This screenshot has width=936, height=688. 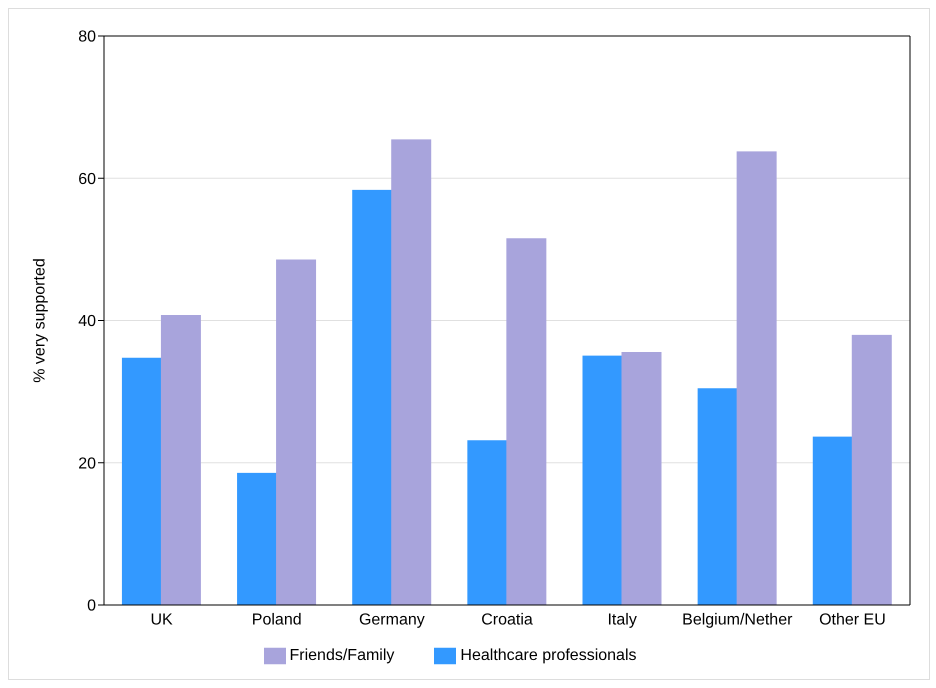 What do you see at coordinates (40, 320) in the screenshot?
I see `y-axis-title: % very supported` at bounding box center [40, 320].